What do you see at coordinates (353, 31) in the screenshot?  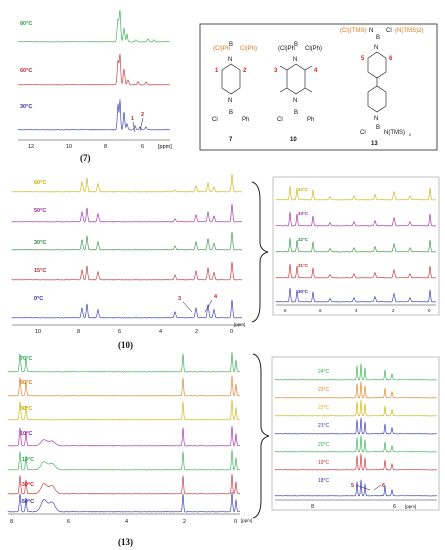 I see `s13-group: (Cl)(TMS)` at bounding box center [353, 31].